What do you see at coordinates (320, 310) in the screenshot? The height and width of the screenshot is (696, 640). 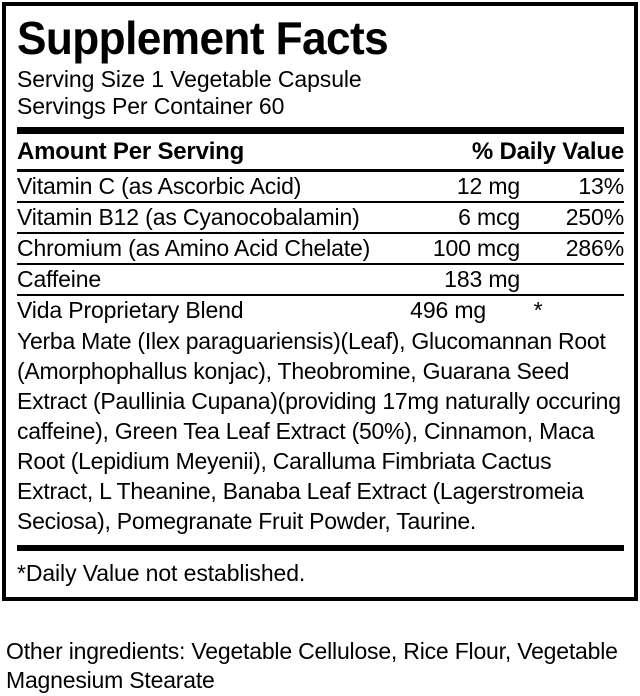 I see `table-row: Vida Proprietary Blend 496 mg *` at bounding box center [320, 310].